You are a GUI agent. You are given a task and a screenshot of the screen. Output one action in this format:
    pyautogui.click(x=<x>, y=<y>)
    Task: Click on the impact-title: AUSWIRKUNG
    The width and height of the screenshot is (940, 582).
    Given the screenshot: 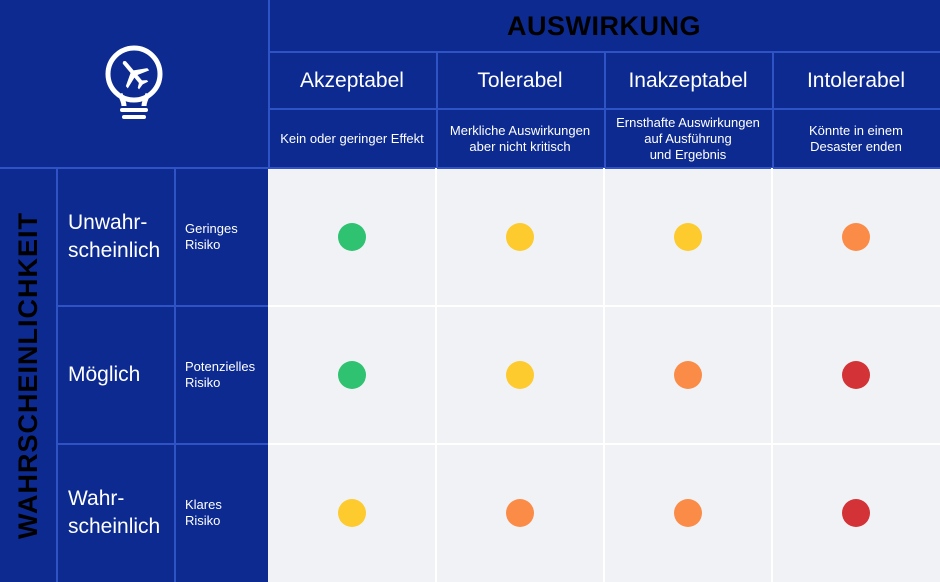 What is the action you would take?
    pyautogui.click(x=604, y=25)
    